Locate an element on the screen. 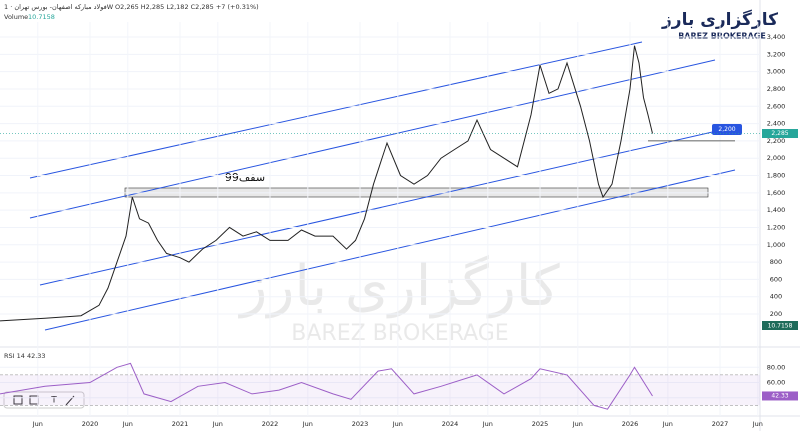 This screenshot has height=431, width=800. x-tick-label: 2025 is located at coordinates (540, 424).